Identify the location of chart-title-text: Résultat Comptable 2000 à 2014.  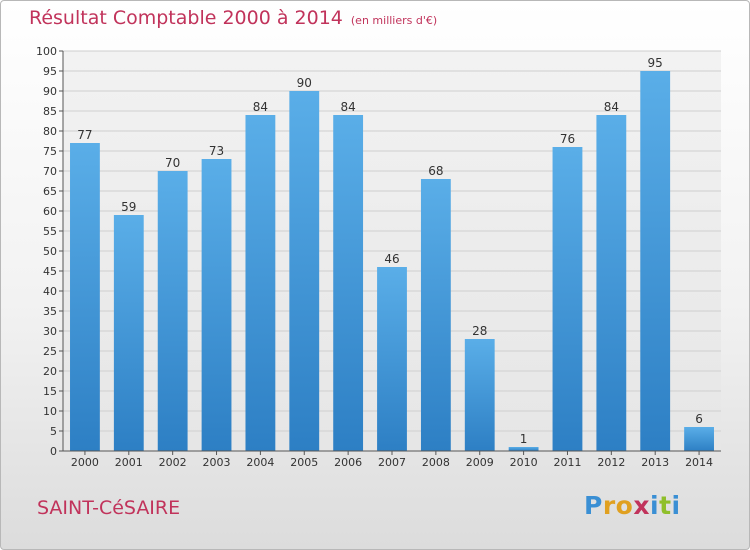
(186, 18).